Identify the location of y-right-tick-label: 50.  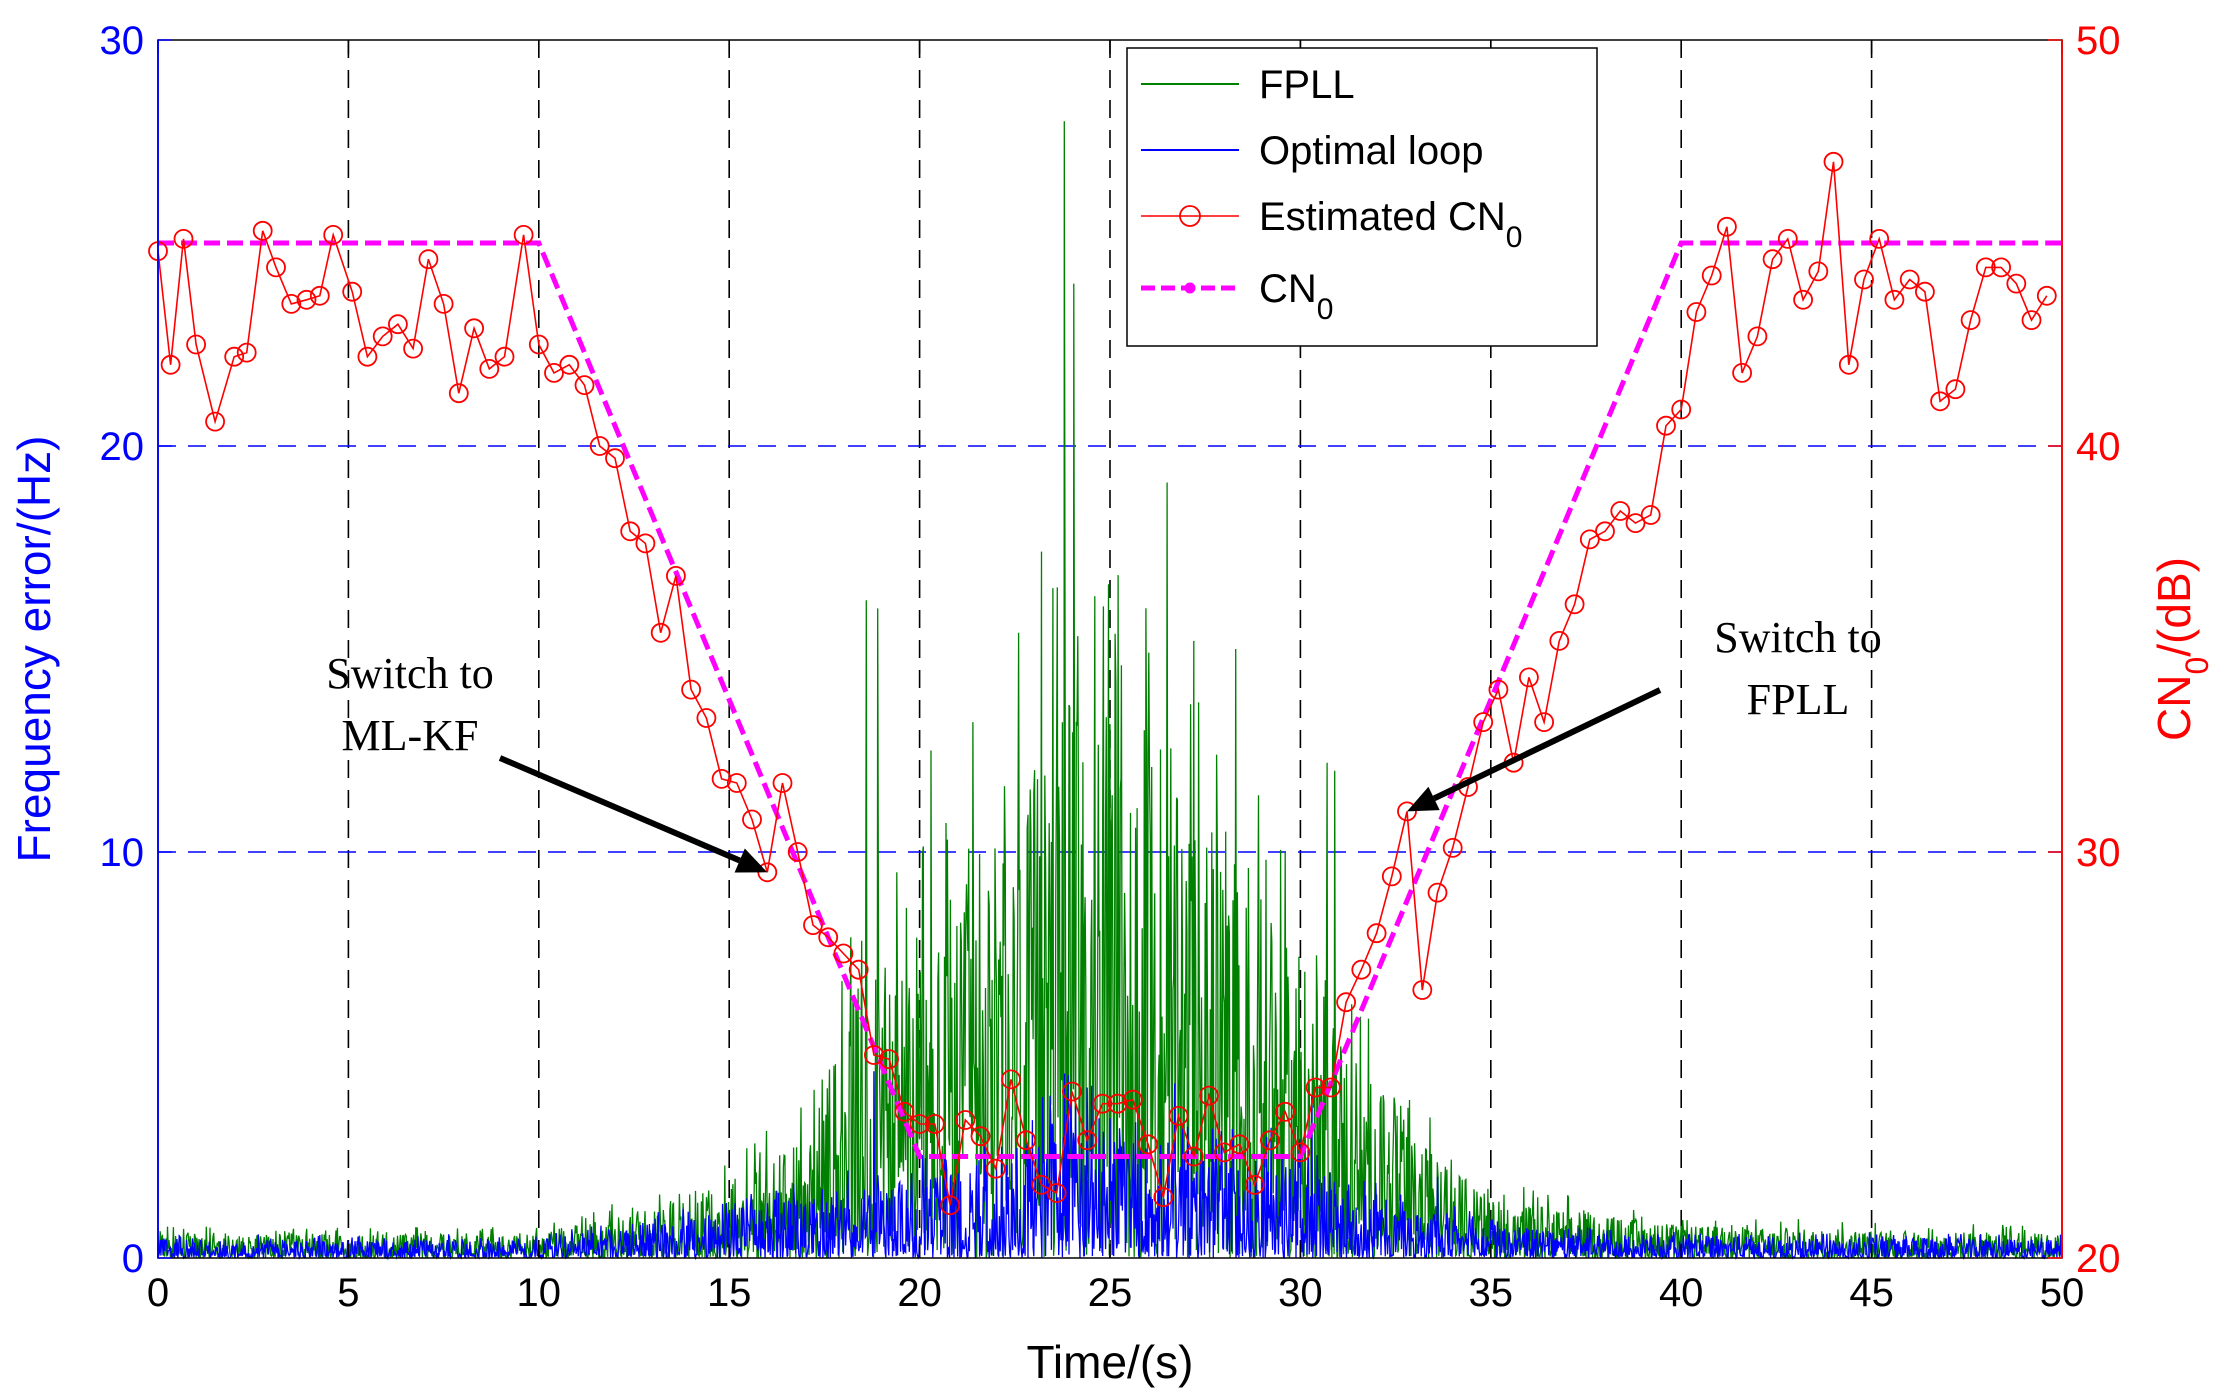
(2098, 41).